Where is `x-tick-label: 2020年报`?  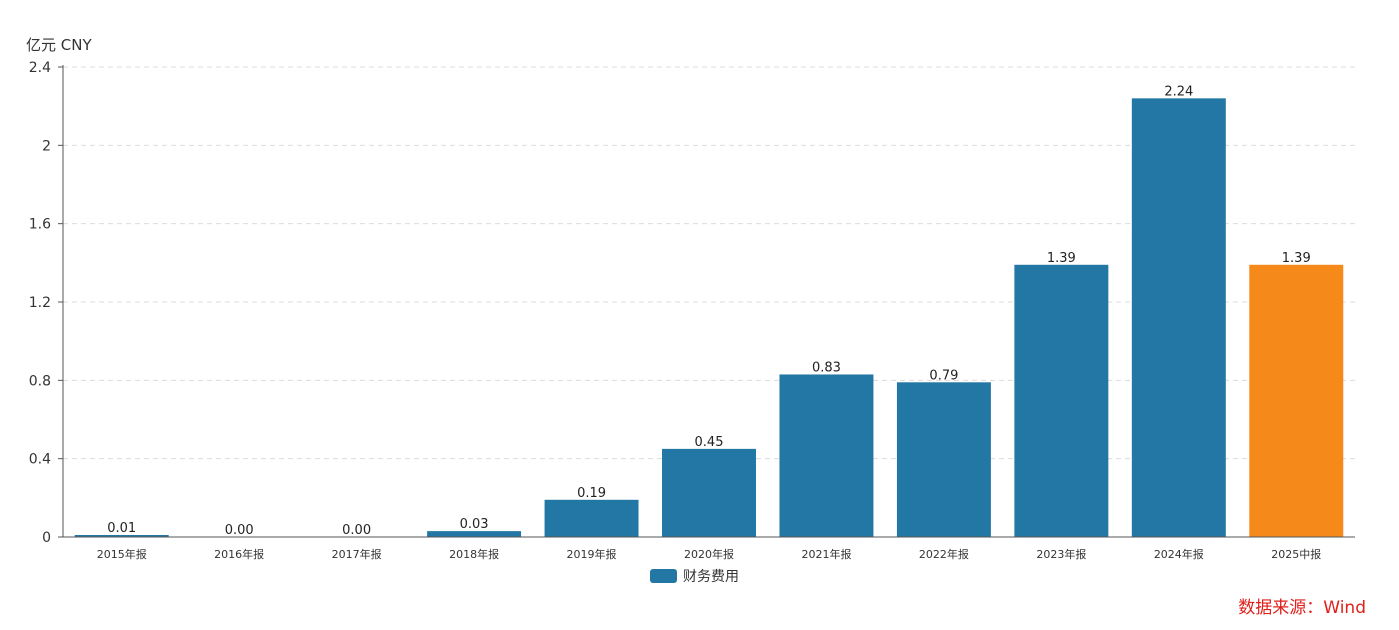
x-tick-label: 2020年报 is located at coordinates (709, 554).